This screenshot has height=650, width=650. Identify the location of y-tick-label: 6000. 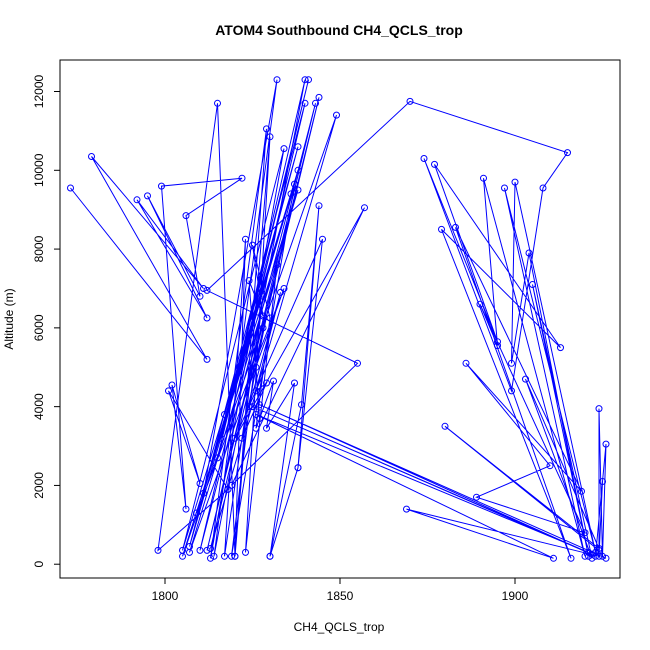
(39, 327).